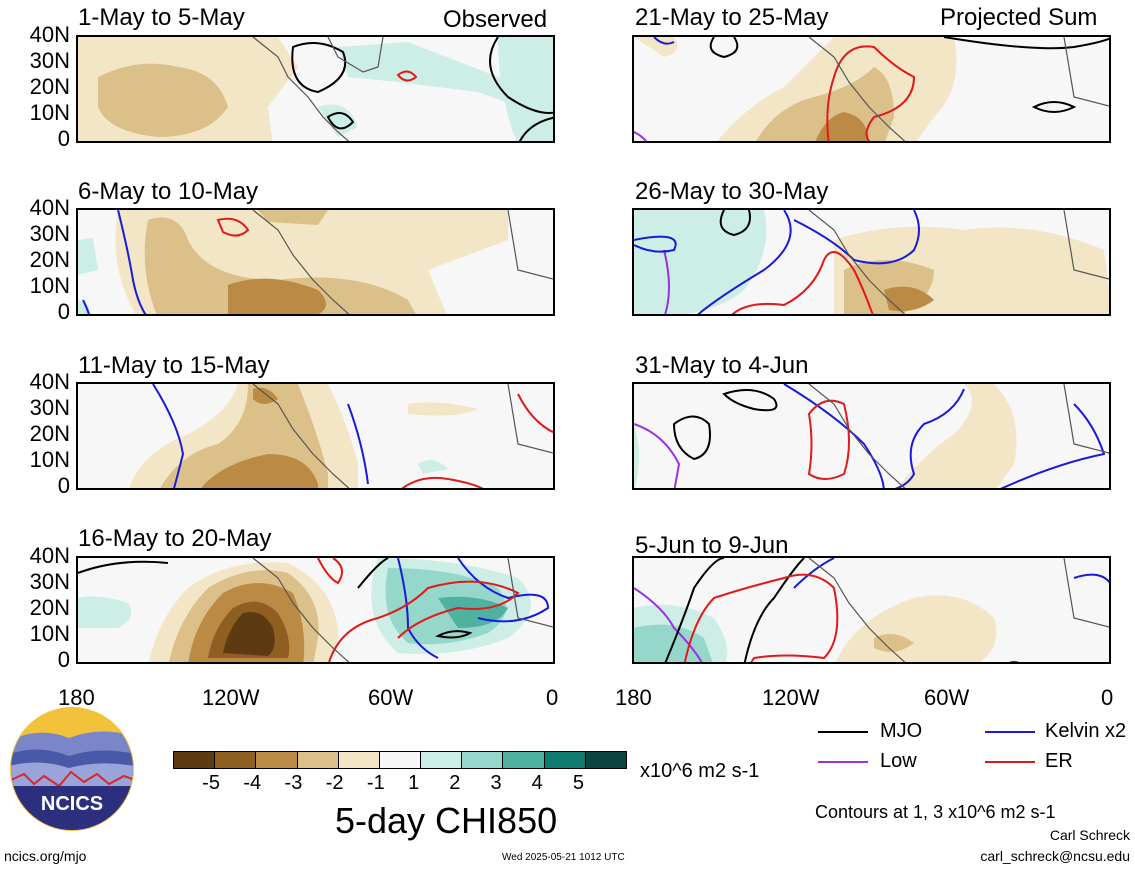 The height and width of the screenshot is (871, 1135). What do you see at coordinates (1089, 835) in the screenshot?
I see `author: Carl Schreck` at bounding box center [1089, 835].